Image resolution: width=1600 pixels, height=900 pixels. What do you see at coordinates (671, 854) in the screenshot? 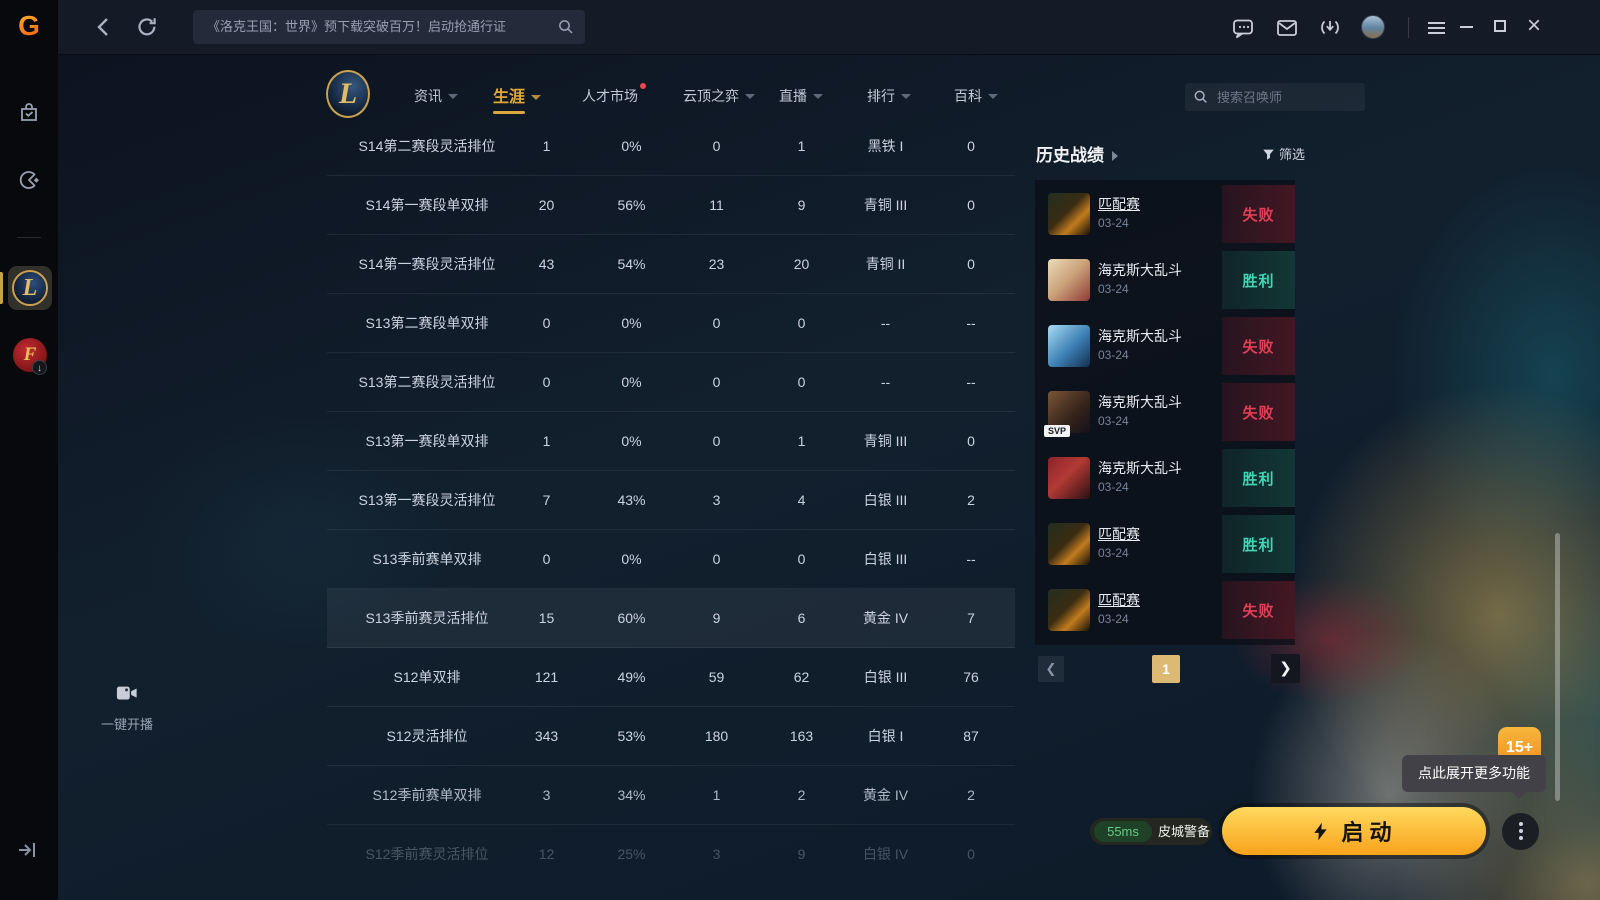
I see `table-row: S12季前赛灵活排位 12 25% 3 9 白银 IV 0` at bounding box center [671, 854].